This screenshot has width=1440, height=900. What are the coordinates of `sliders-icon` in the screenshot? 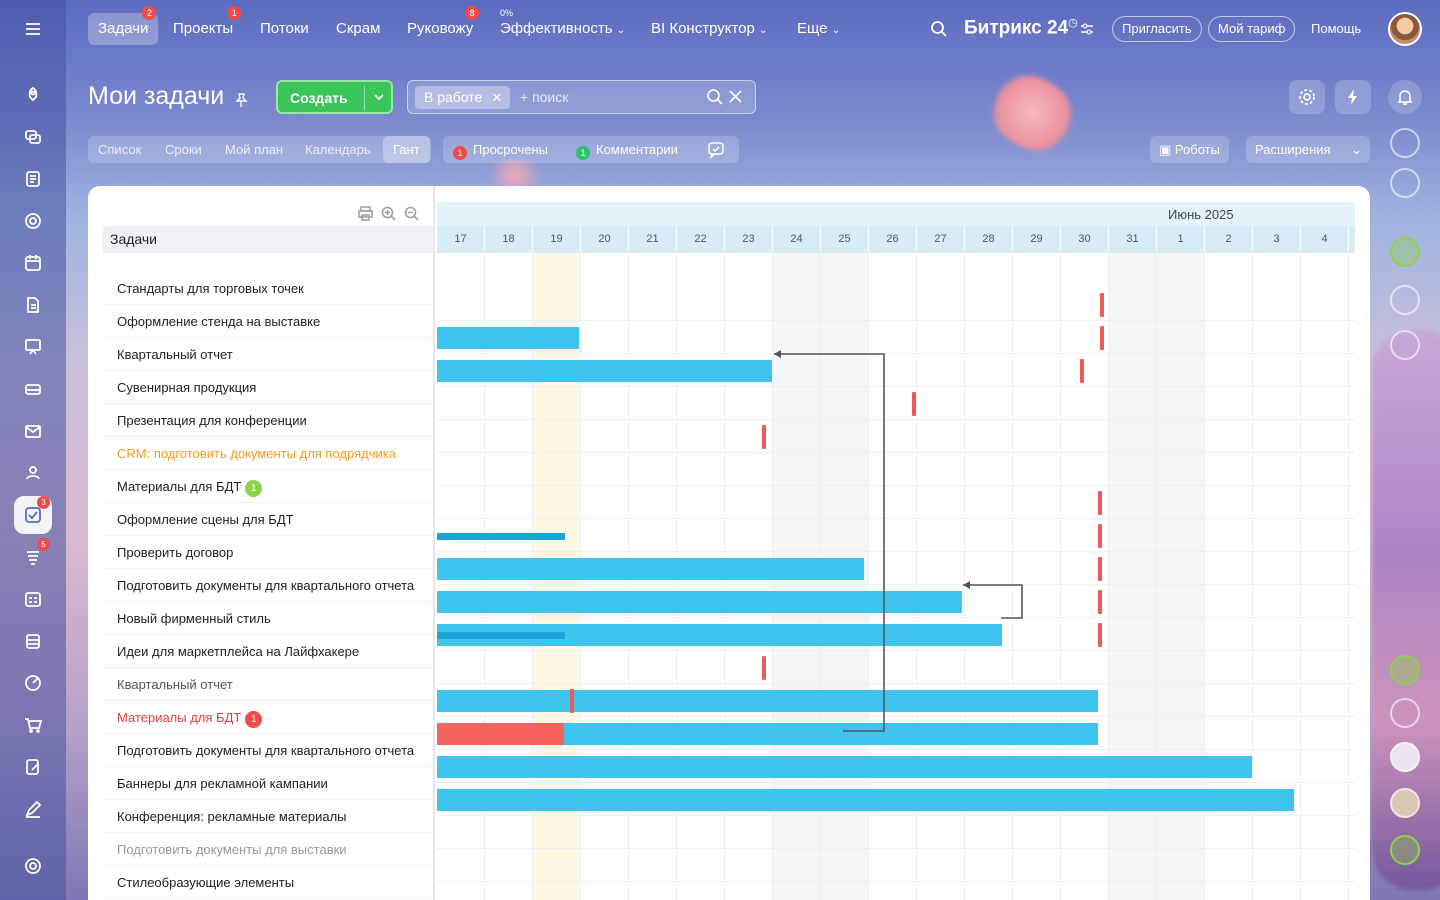 It's located at (1087, 29).